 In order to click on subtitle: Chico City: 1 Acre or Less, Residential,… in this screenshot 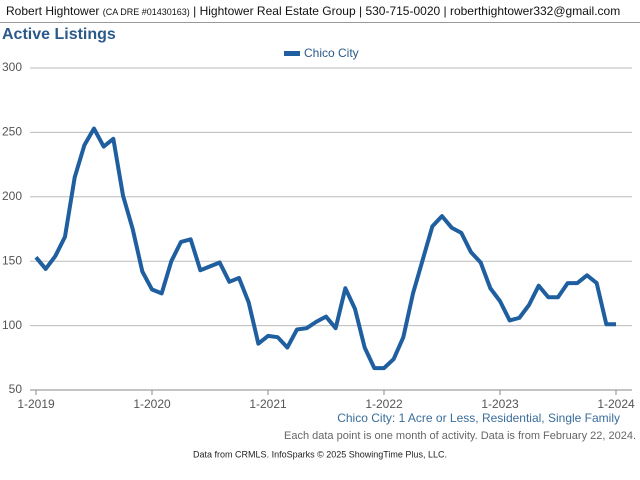, I will do `click(478, 418)`.